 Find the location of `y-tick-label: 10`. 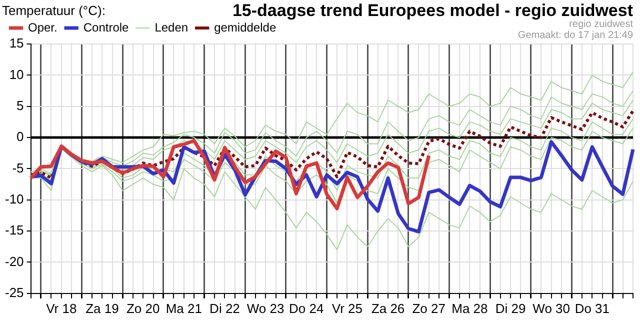

y-tick-label: 10 is located at coordinates (16, 74).